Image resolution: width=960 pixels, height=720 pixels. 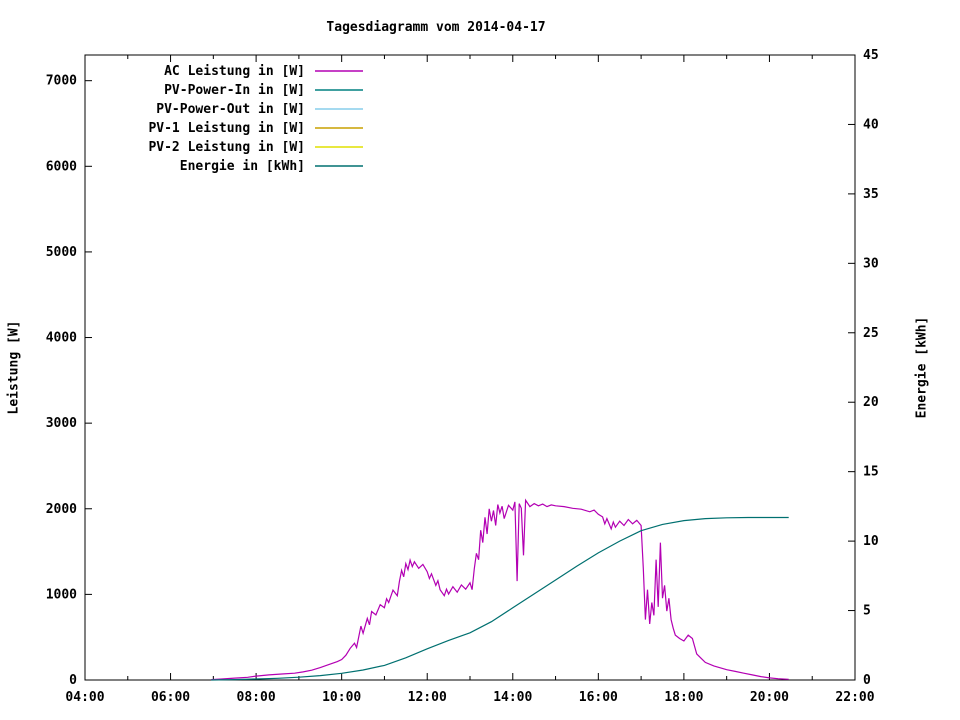 What do you see at coordinates (61, 252) in the screenshot?
I see `left-y-tick-label: 5000` at bounding box center [61, 252].